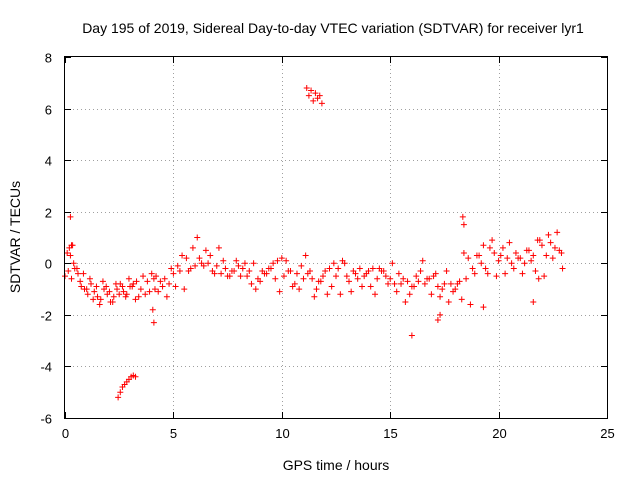  What do you see at coordinates (338, 433) in the screenshot?
I see `x-tick-labels: 0 5 10 15 20 25` at bounding box center [338, 433].